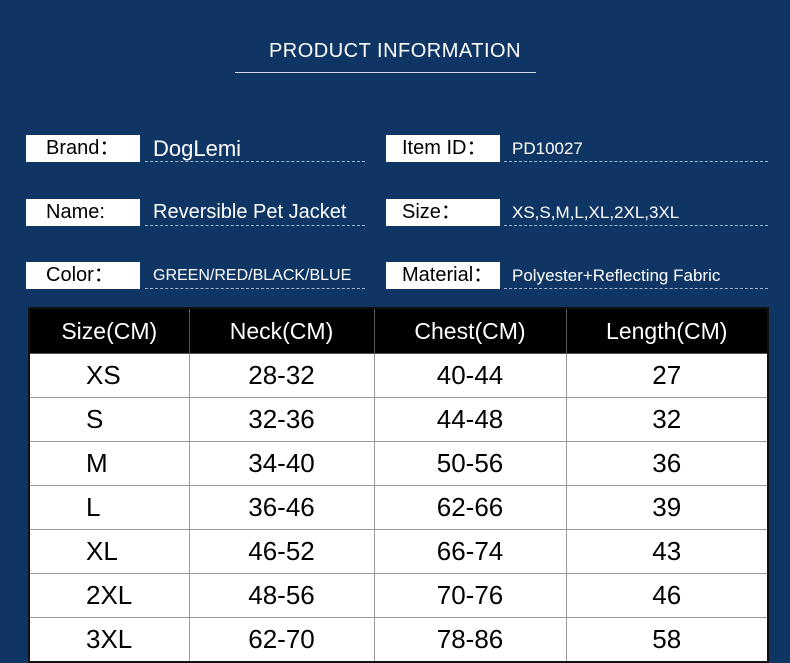 The width and height of the screenshot is (790, 663). What do you see at coordinates (83, 275) in the screenshot?
I see `info-label: Color：` at bounding box center [83, 275].